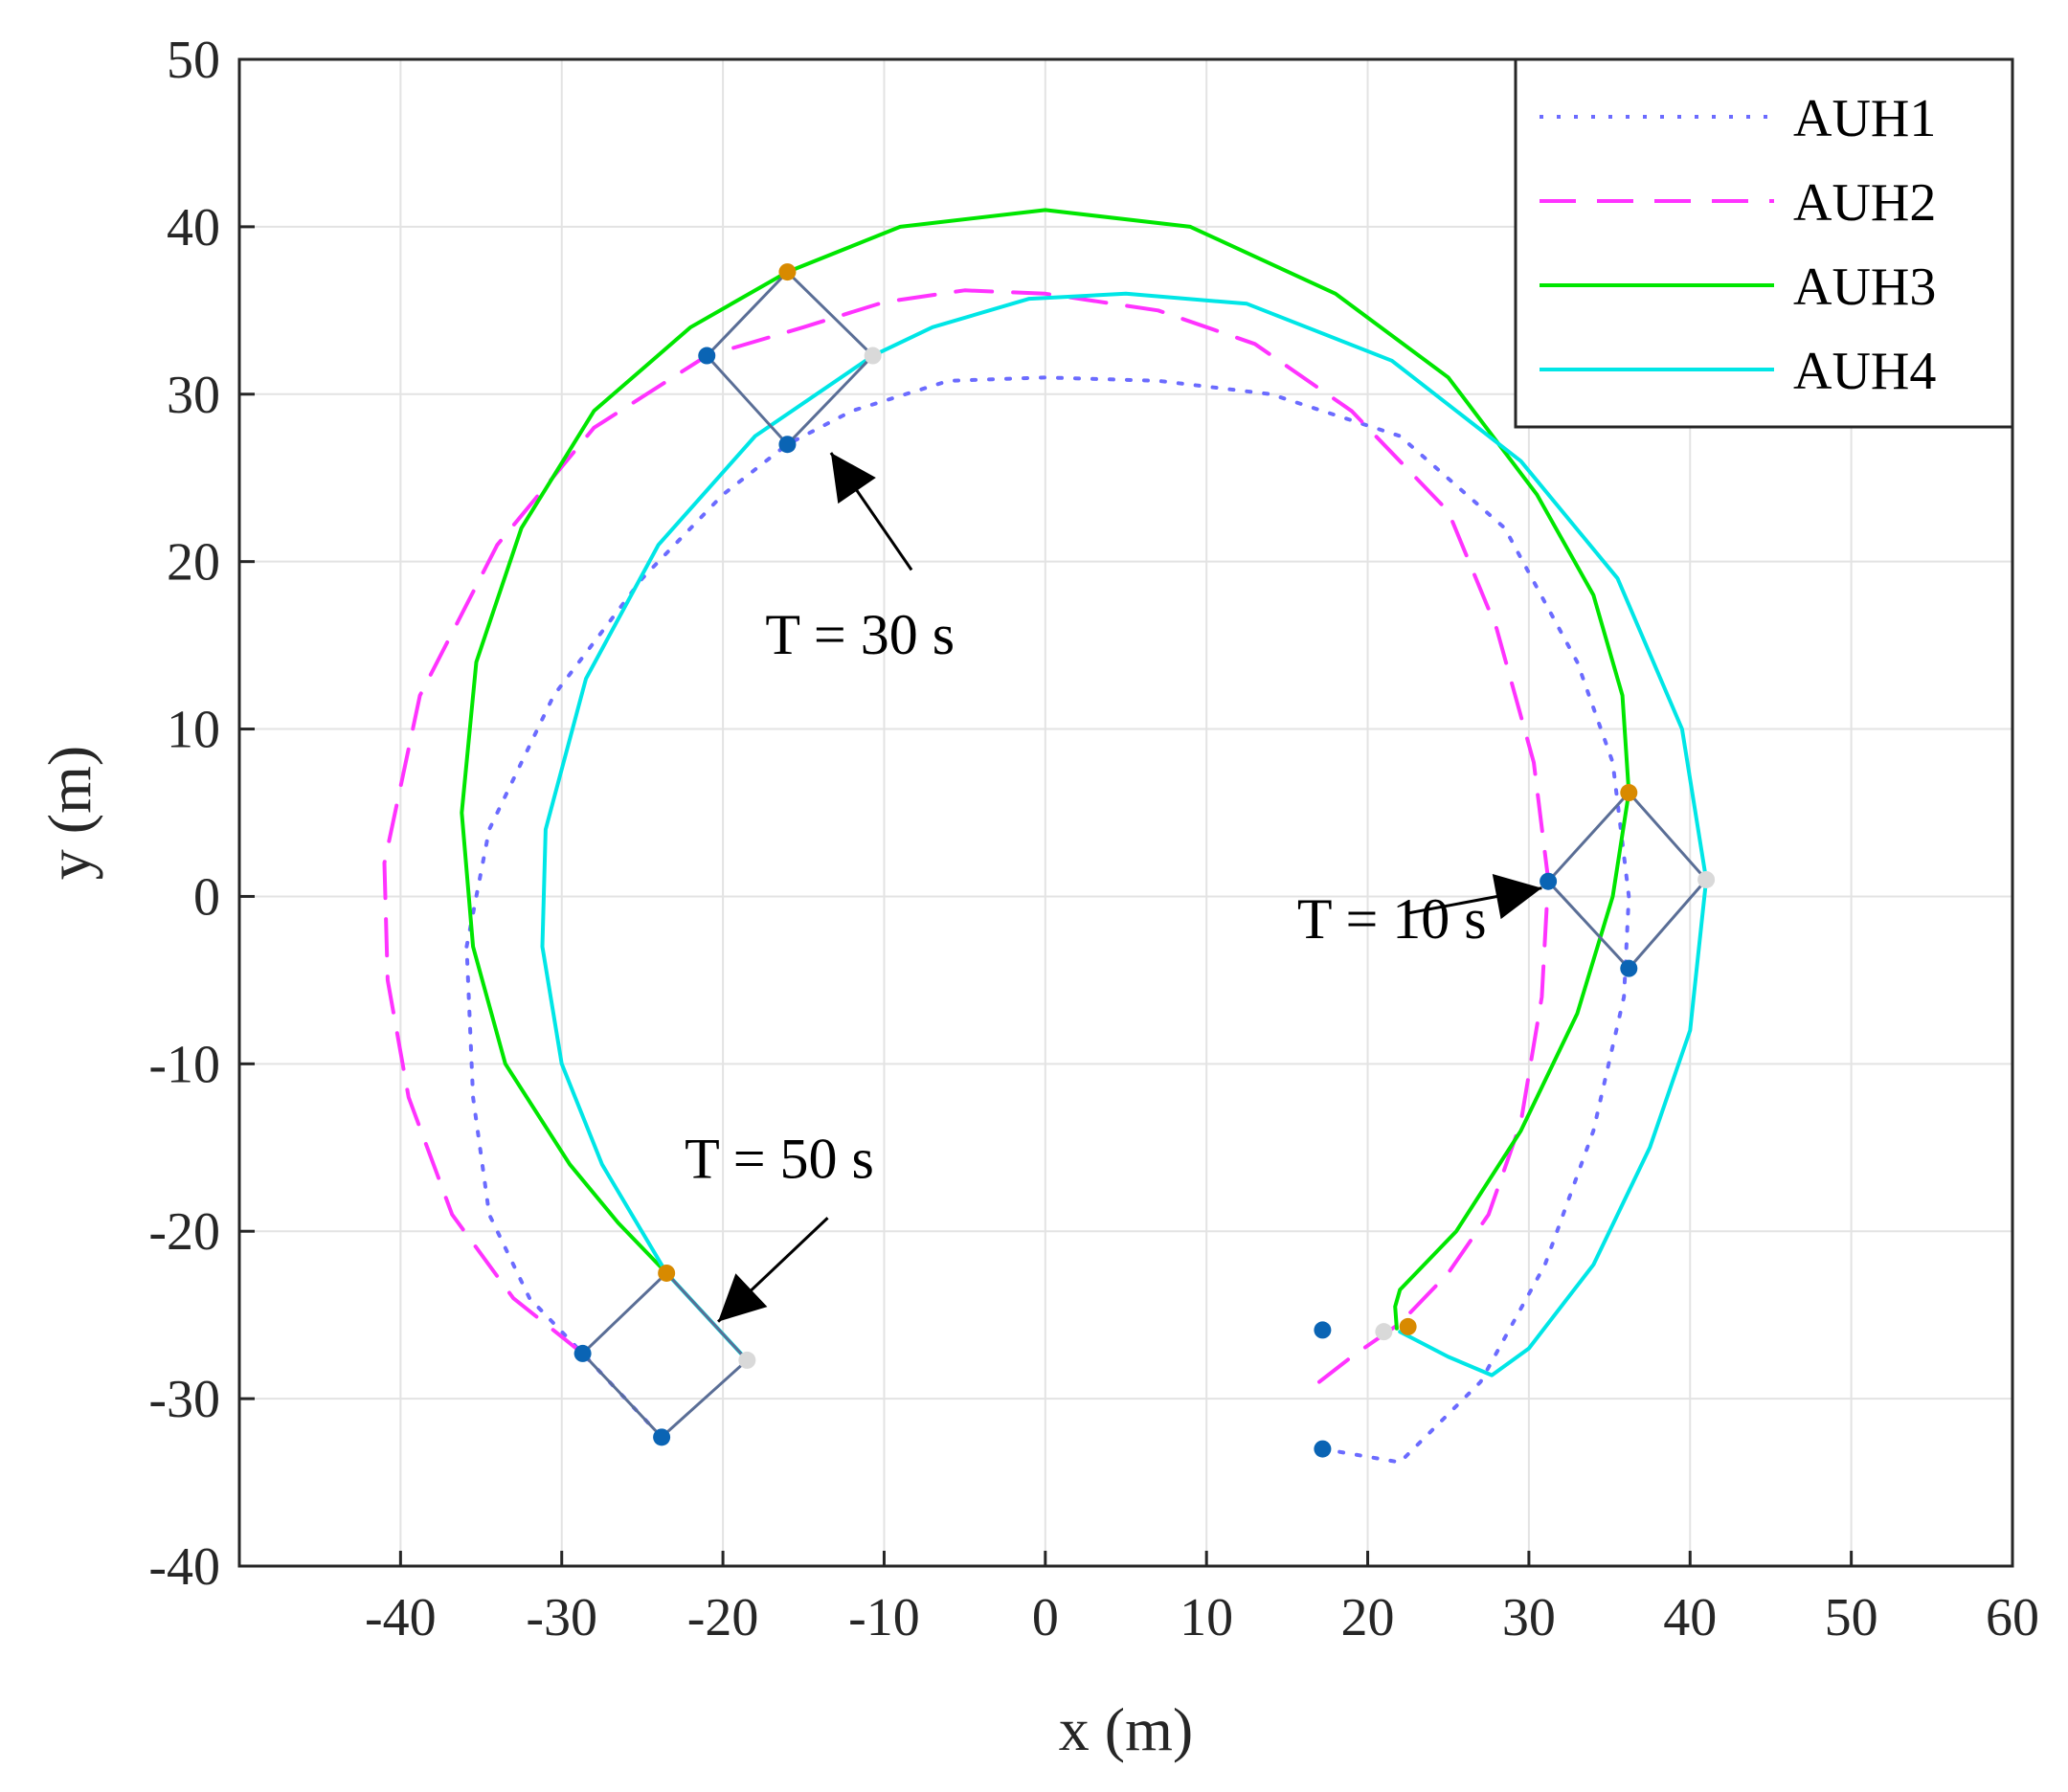 The image size is (2068, 1792). Describe the element at coordinates (193, 395) in the screenshot. I see `y-tick-label: 30` at that location.